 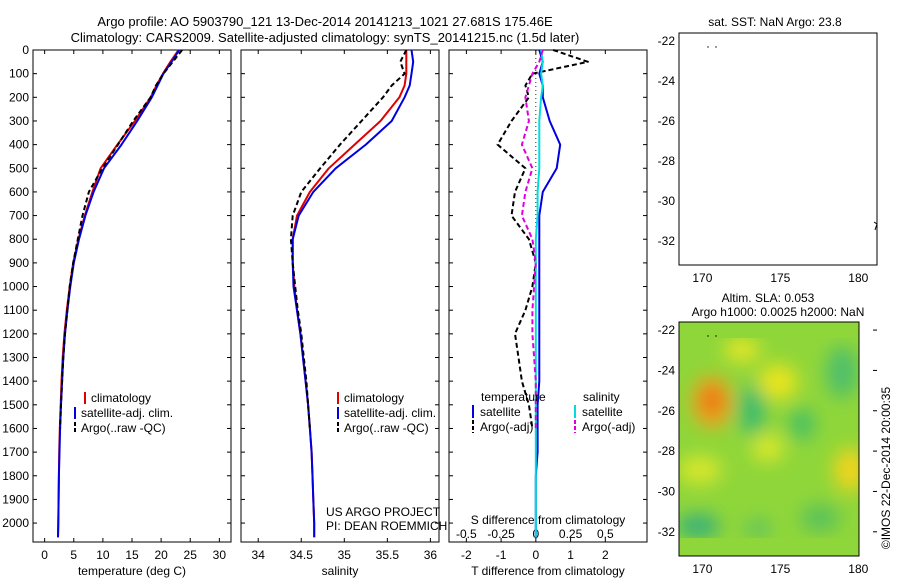 What do you see at coordinates (19, 263) in the screenshot?
I see `y-tick-label: 900` at bounding box center [19, 263].